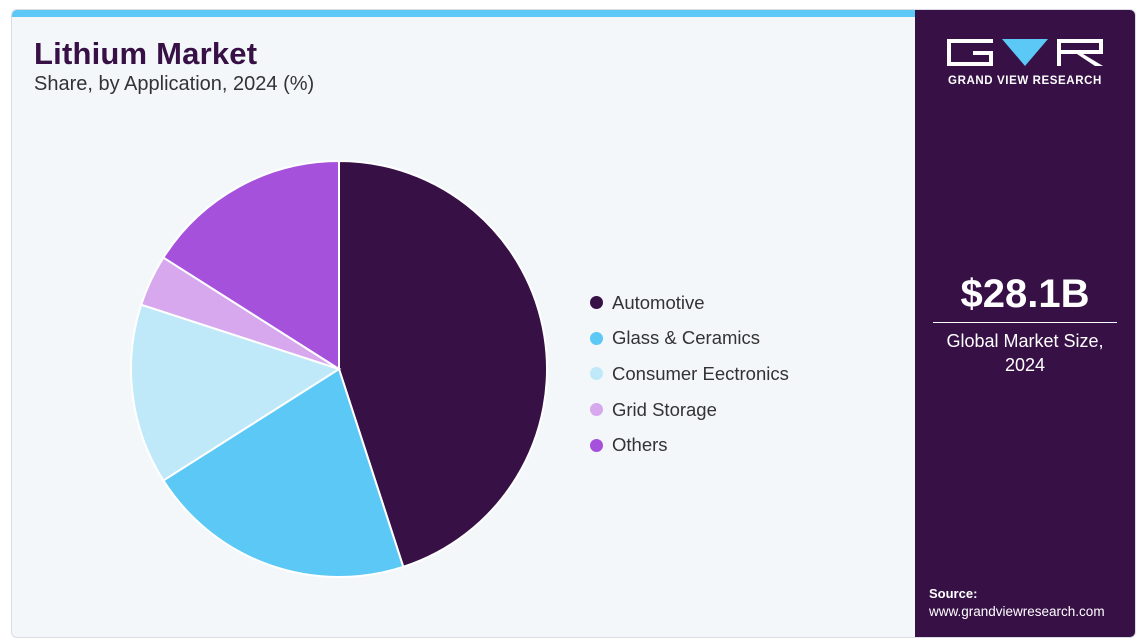  I want to click on gvr-logo-icon, so click(1025, 52).